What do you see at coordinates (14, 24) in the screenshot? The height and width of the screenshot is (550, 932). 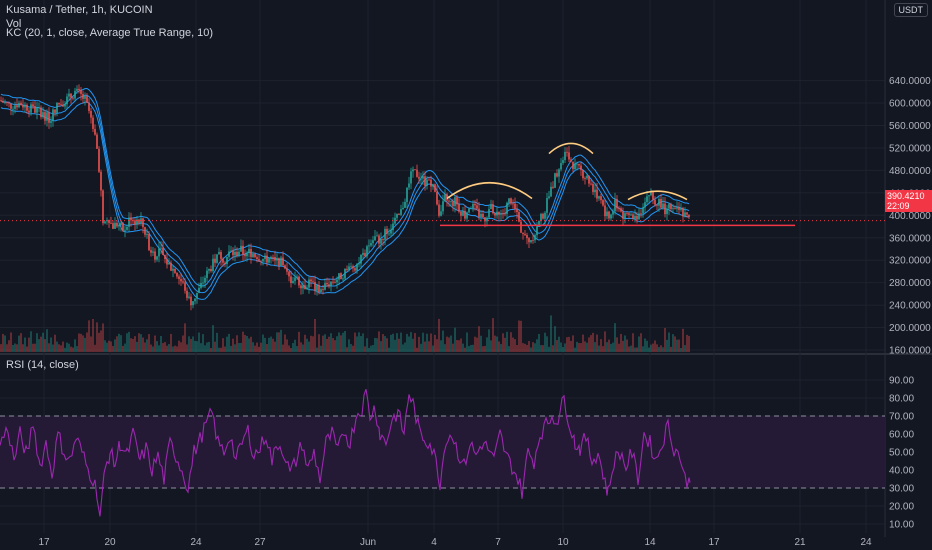 I see `volume-legend: Vol` at bounding box center [14, 24].